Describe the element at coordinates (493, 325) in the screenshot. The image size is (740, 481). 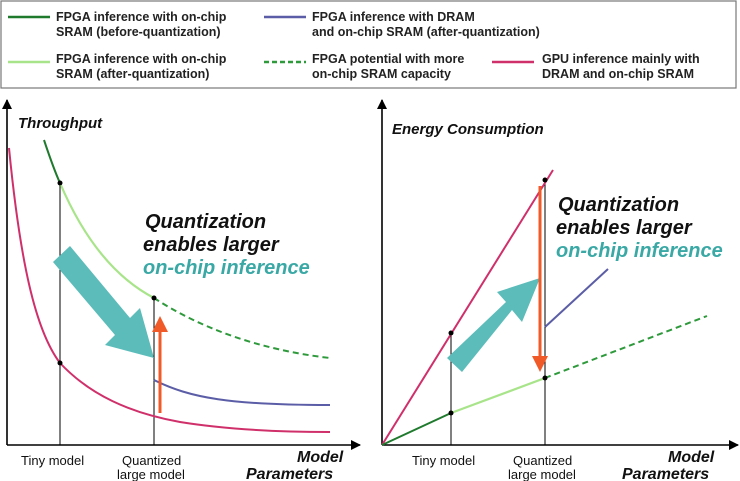
I see `right-teal-arrow` at that location.